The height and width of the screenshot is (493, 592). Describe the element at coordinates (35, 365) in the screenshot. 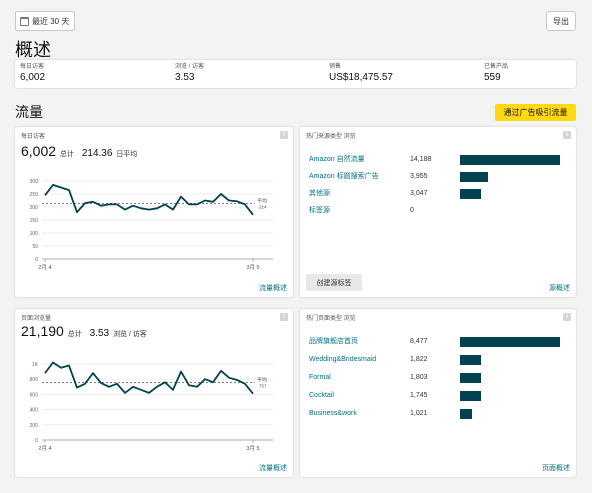

I see `y-tick-label: 1K` at that location.